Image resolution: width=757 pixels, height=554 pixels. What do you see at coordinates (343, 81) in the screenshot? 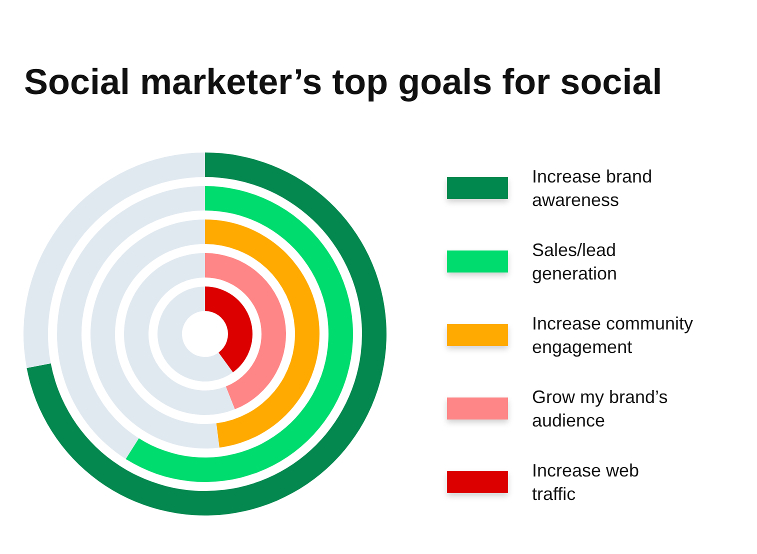
I see `chart-title: Social marketer’s top goals for social` at bounding box center [343, 81].